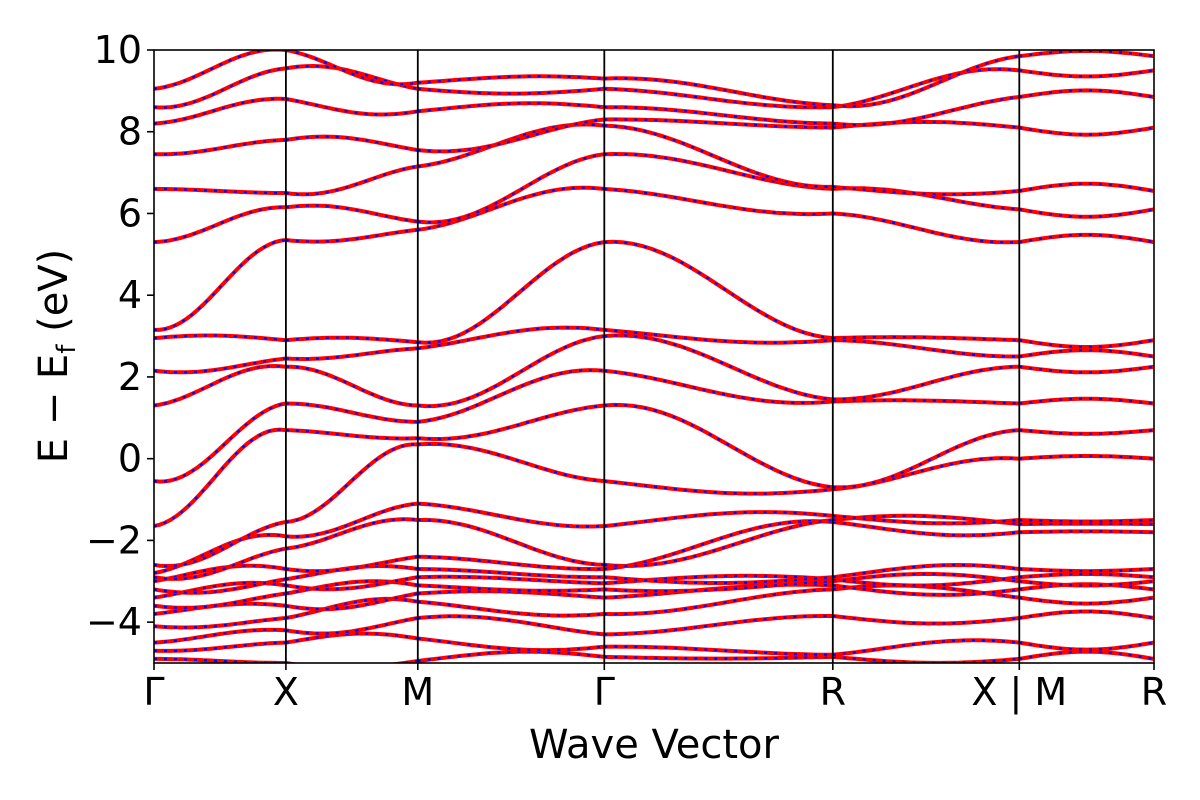 The height and width of the screenshot is (800, 1200). What do you see at coordinates (130, 459) in the screenshot?
I see `y-tick-label: 0` at bounding box center [130, 459].